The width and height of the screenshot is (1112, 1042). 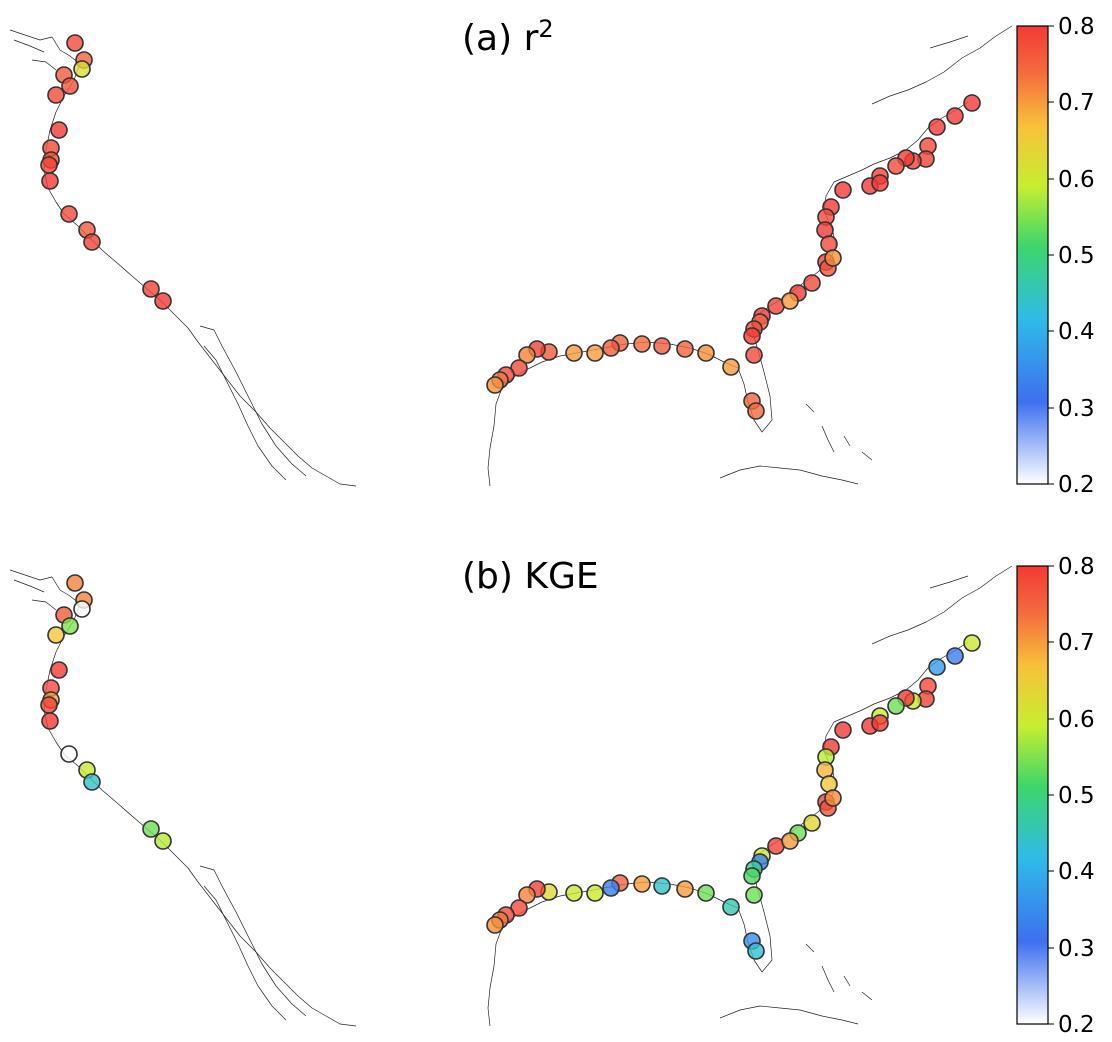 I want to click on colorbar-a-ticks, so click(x=1051, y=255).